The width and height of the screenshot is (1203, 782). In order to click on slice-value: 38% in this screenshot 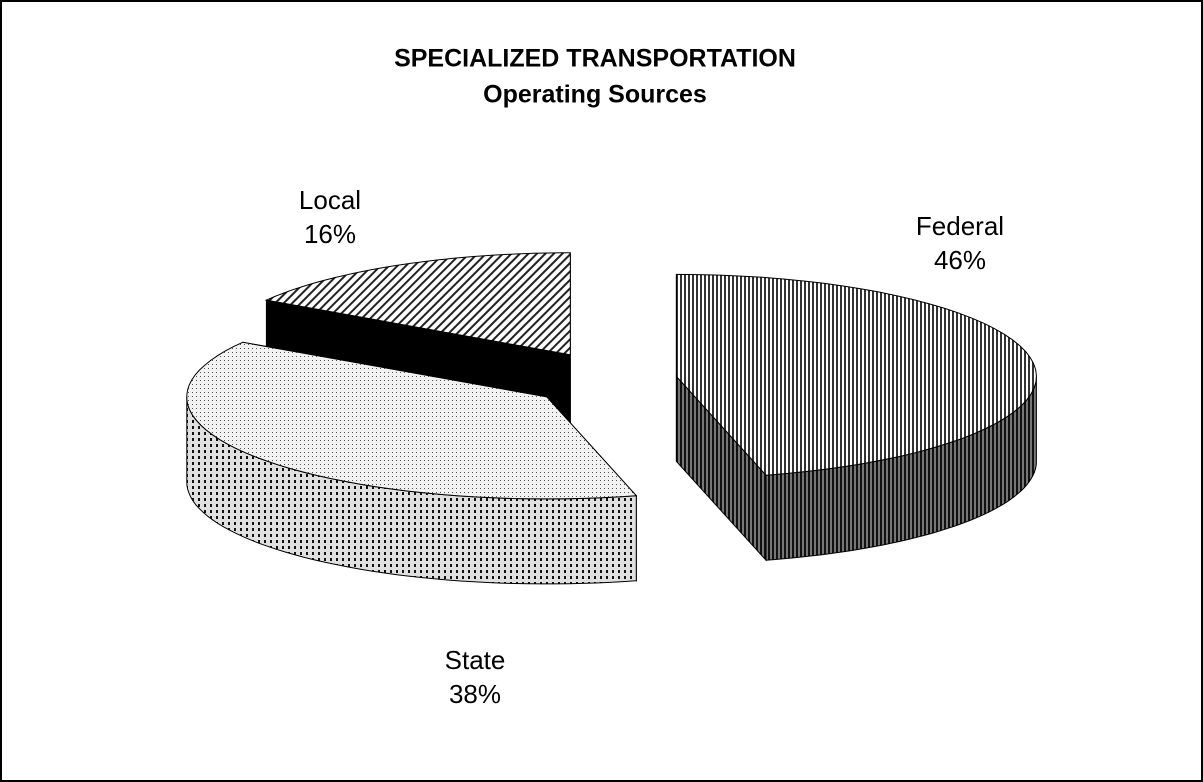, I will do `click(475, 694)`.